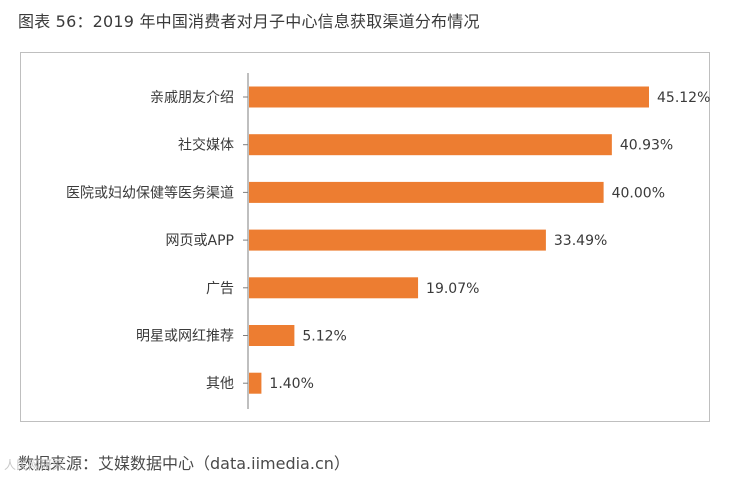  Describe the element at coordinates (184, 463) in the screenshot. I see `source-note: 数据来源：艾媒数据中心（data.iimedia.cn）` at that location.